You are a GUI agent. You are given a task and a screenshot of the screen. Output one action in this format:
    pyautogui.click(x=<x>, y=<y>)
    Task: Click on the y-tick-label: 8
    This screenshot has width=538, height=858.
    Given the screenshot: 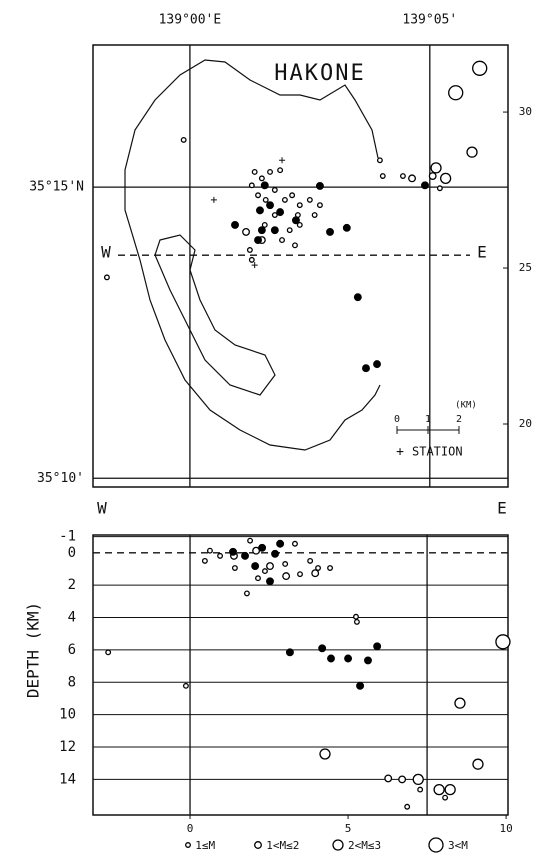 What is the action you would take?
    pyautogui.click(x=72, y=682)
    